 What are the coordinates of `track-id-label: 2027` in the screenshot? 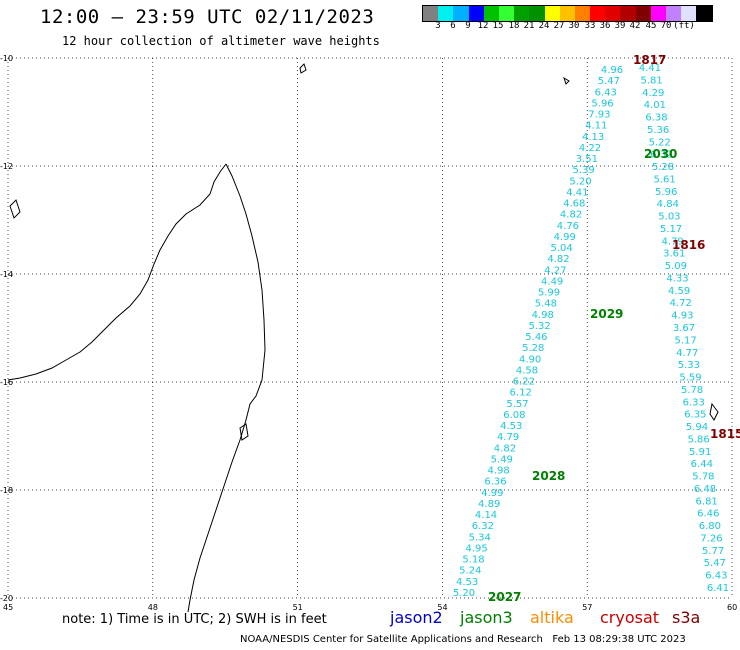 It's located at (504, 597).